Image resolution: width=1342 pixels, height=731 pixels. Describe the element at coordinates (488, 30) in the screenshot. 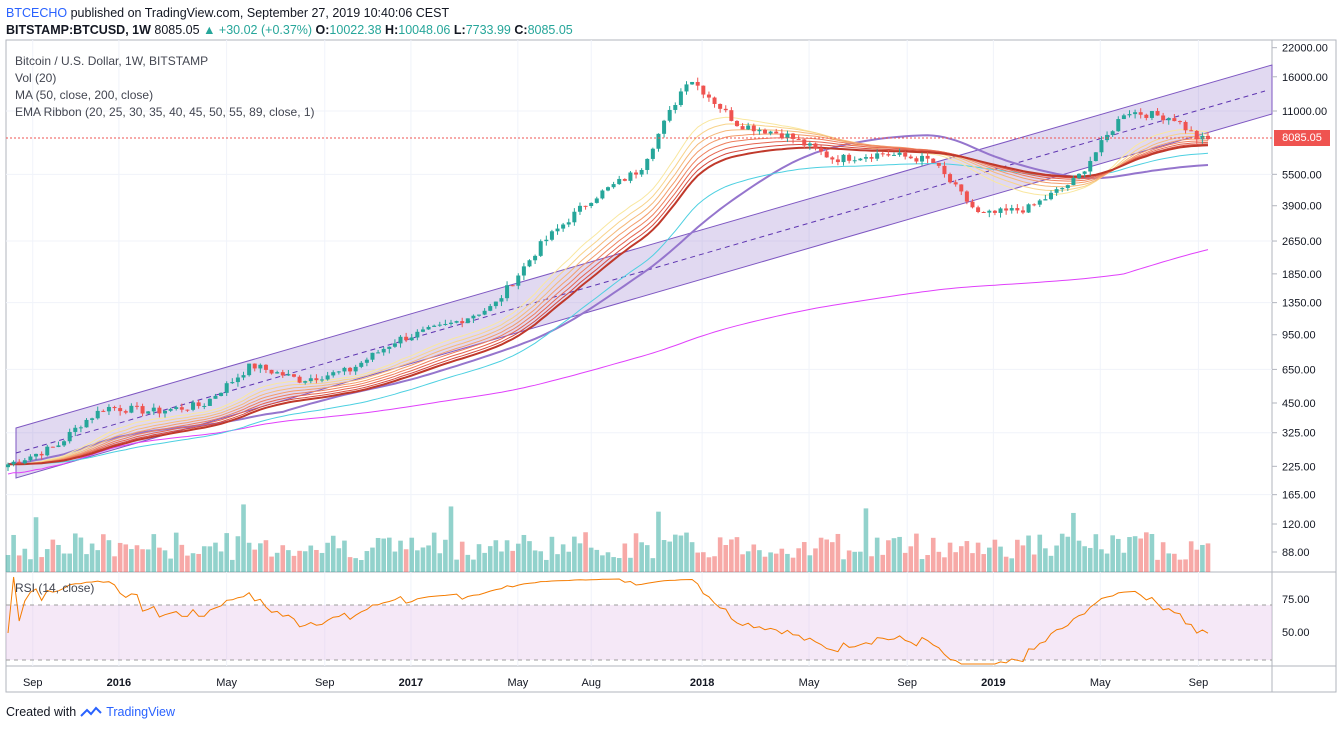

I see `low-value: 7733.99` at that location.